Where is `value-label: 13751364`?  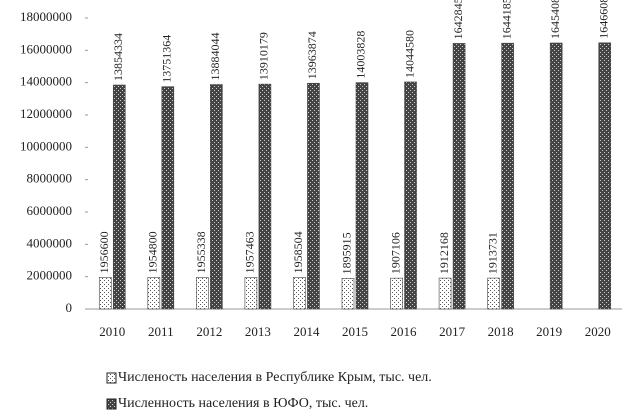 value-label: 13751364 is located at coordinates (167, 59).